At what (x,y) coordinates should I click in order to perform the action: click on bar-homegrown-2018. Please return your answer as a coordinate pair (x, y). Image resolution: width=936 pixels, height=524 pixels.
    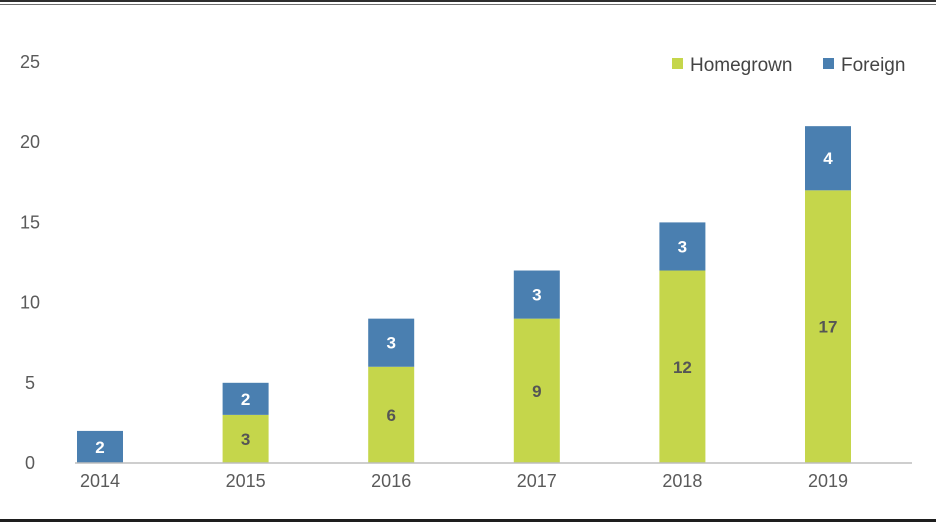
    Looking at the image, I should click on (682, 366).